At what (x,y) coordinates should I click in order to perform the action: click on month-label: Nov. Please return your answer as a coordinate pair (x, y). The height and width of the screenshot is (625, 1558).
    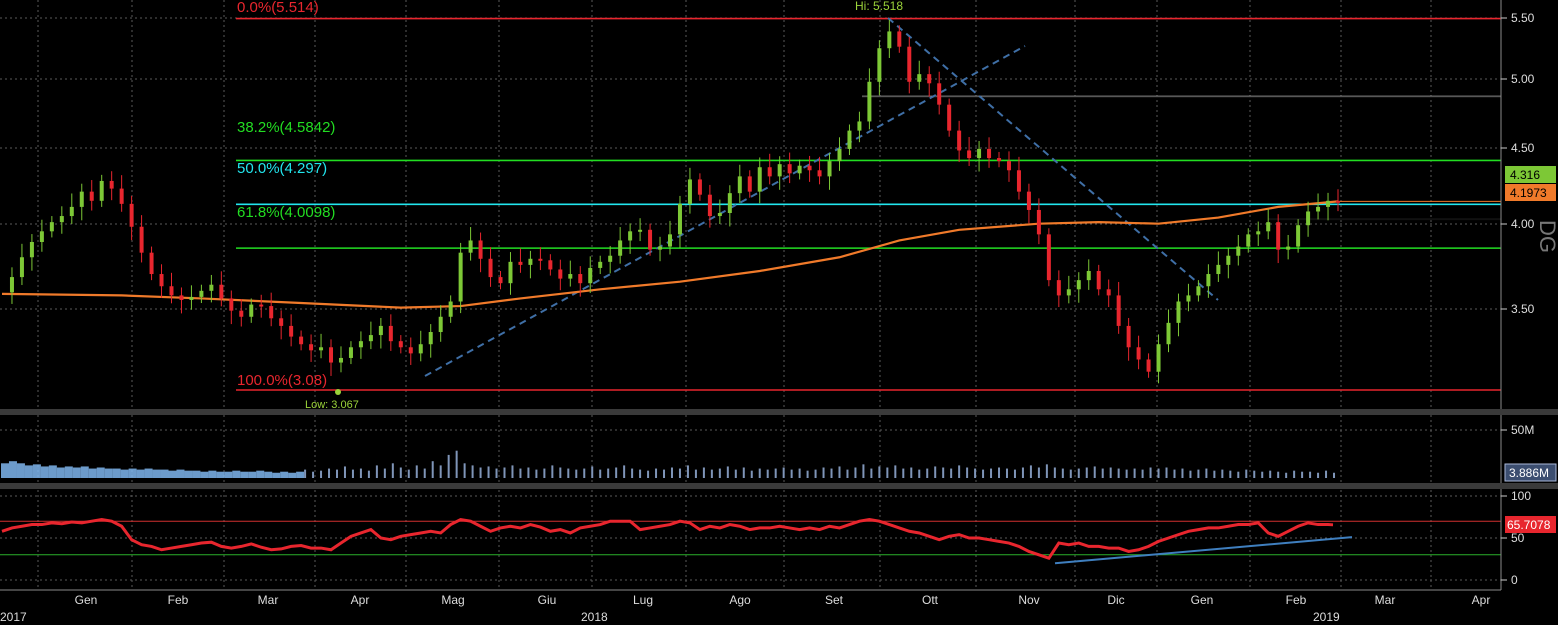
    Looking at the image, I should click on (1028, 600).